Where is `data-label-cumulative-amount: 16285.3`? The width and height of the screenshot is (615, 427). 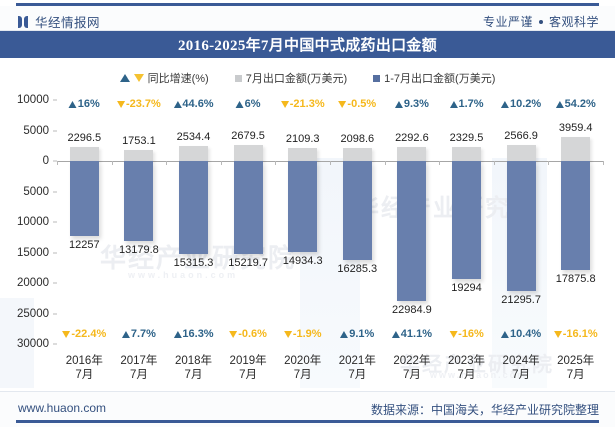 data-label-cumulative-amount: 16285.3 is located at coordinates (357, 269).